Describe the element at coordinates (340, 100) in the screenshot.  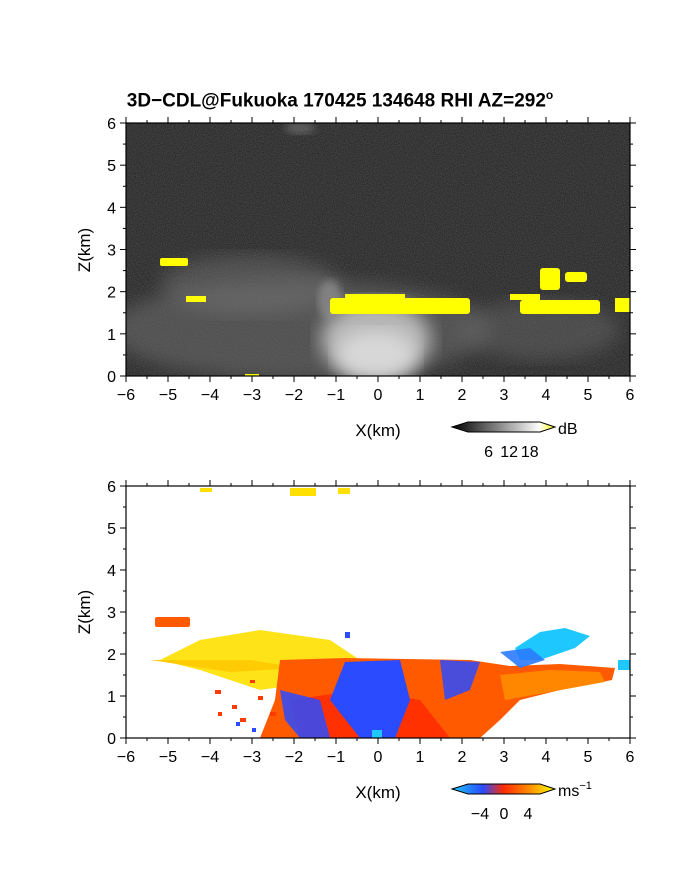
I see `chart-title: 3D−CDL@Fukuoka 170425 134648 RHI AZ=292o` at that location.